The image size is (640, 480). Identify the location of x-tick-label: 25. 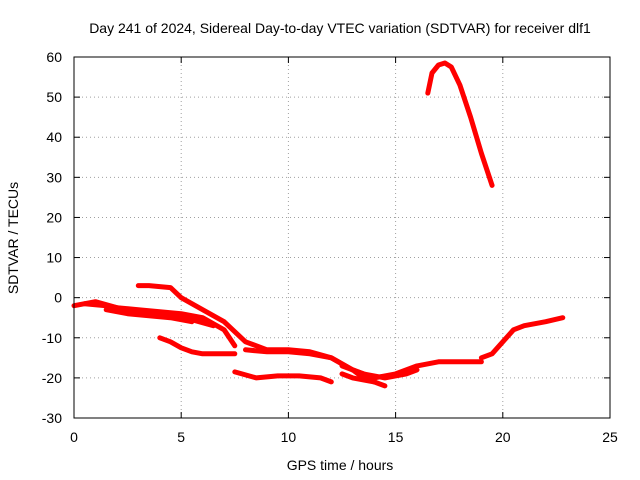
(610, 437).